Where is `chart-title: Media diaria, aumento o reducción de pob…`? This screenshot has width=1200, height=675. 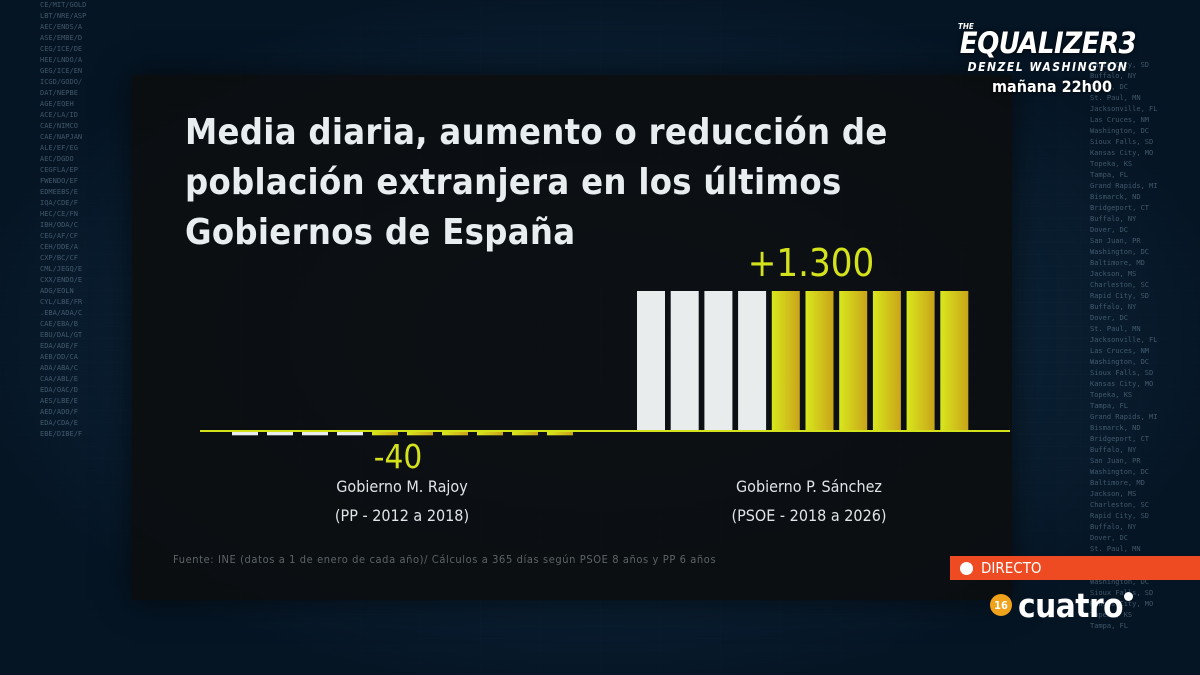
chart-title: Media diaria, aumento o reducción de pob… is located at coordinates (536, 182).